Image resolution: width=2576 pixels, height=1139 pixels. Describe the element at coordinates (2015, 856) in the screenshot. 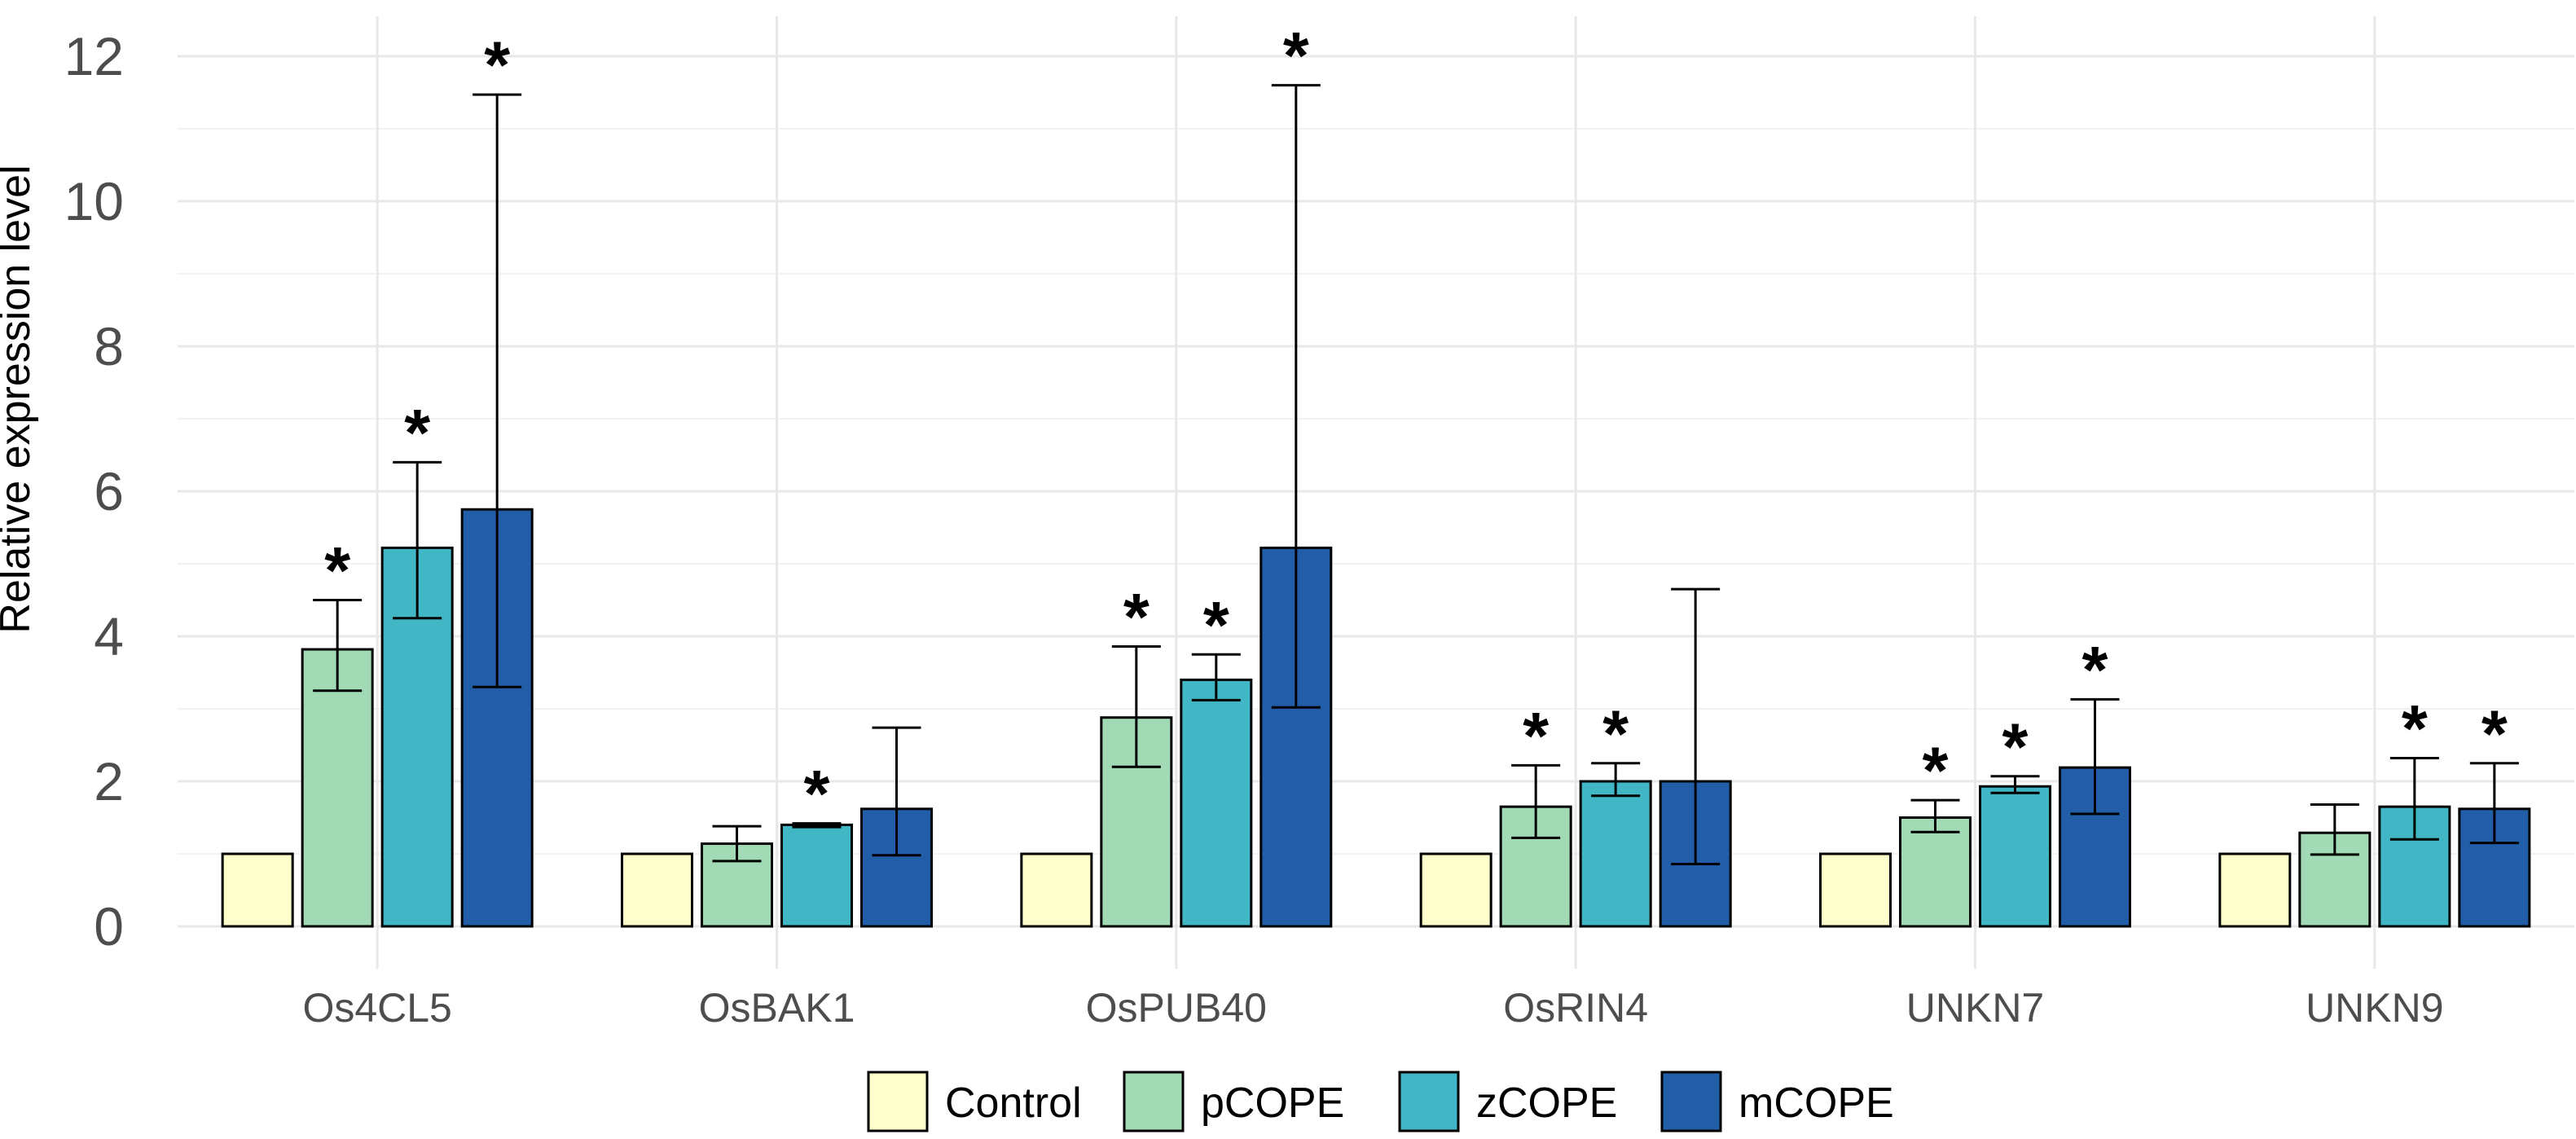

I see `bar-zCOPE-UNKN7` at that location.